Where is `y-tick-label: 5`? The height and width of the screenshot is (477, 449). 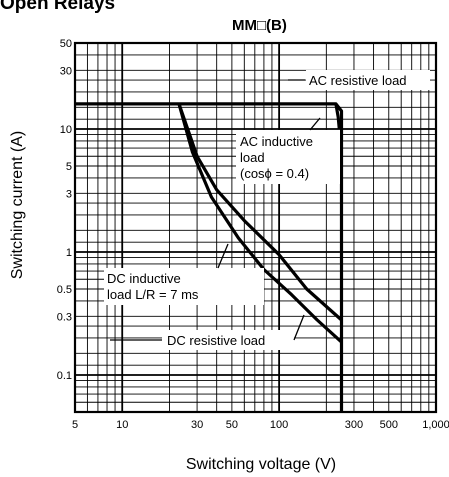 y-tick-label: 5 is located at coordinates (69, 167).